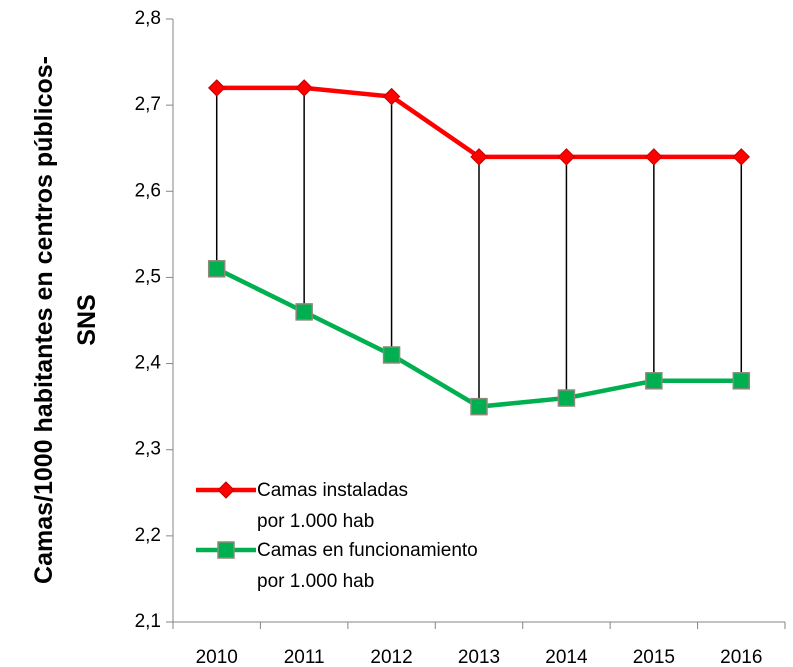  What do you see at coordinates (566, 657) in the screenshot?
I see `x-tick-label: 2014` at bounding box center [566, 657].